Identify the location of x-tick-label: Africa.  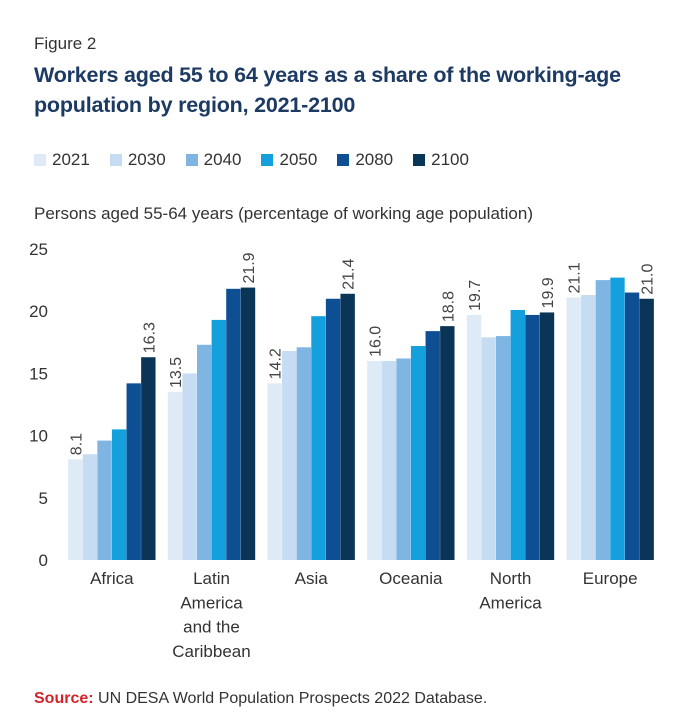
(112, 578).